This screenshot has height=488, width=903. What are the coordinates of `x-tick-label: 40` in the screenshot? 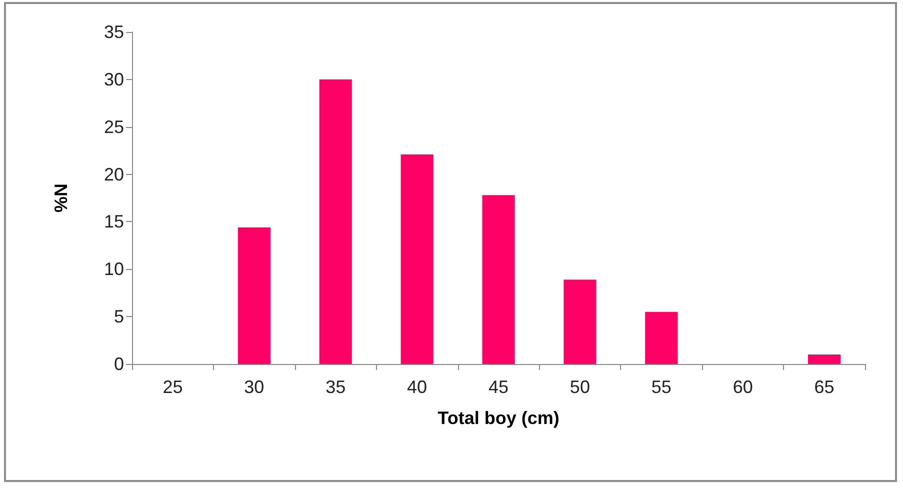 It's located at (417, 387).